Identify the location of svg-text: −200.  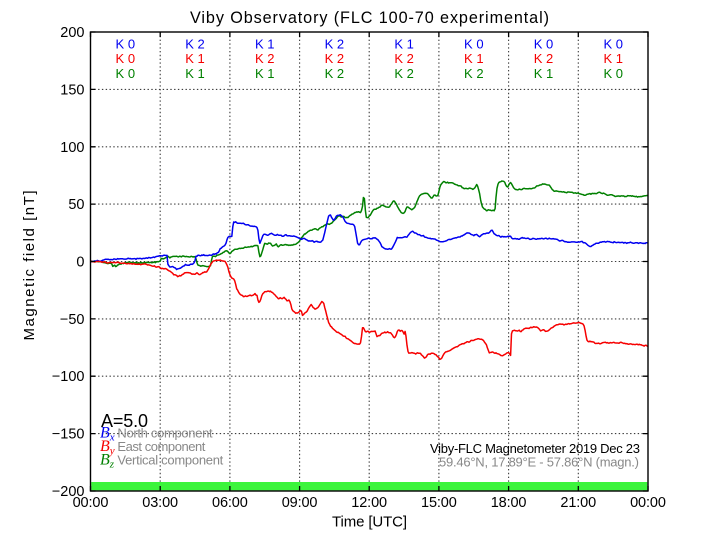
(68, 492).